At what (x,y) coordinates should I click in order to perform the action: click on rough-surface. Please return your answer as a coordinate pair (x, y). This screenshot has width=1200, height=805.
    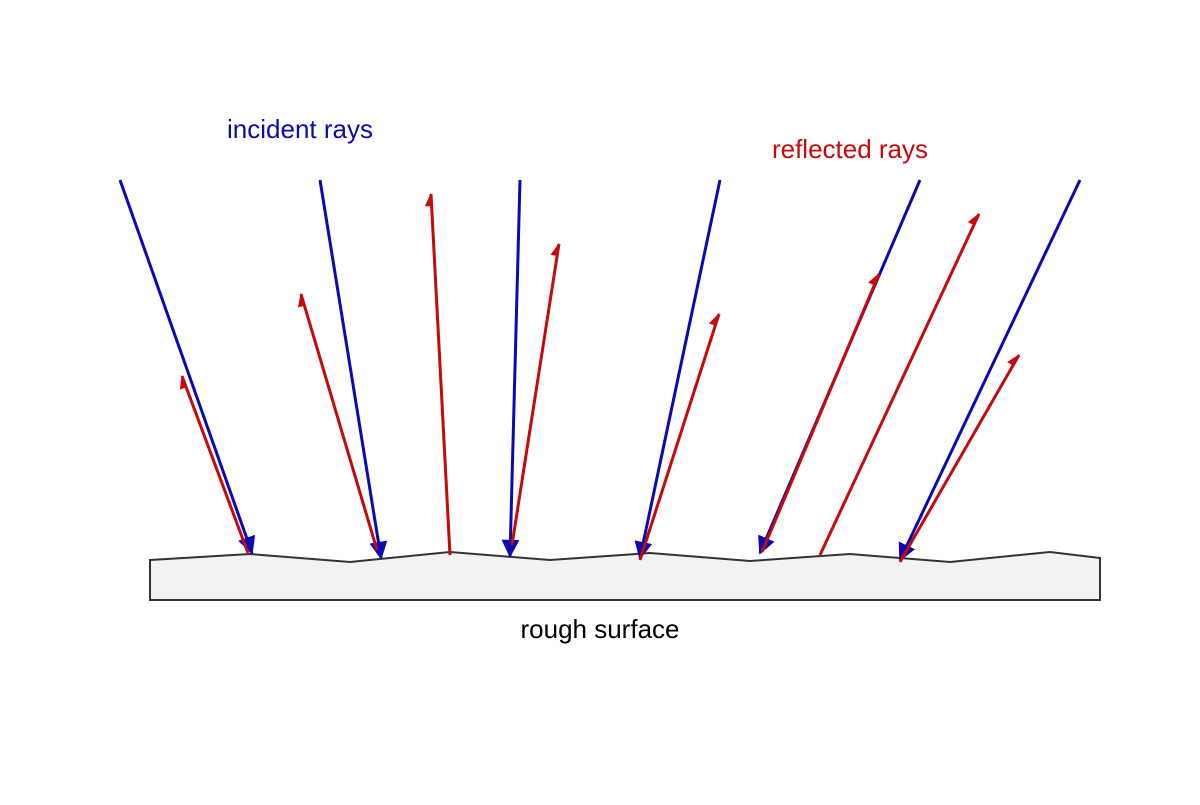
    Looking at the image, I should click on (625, 575).